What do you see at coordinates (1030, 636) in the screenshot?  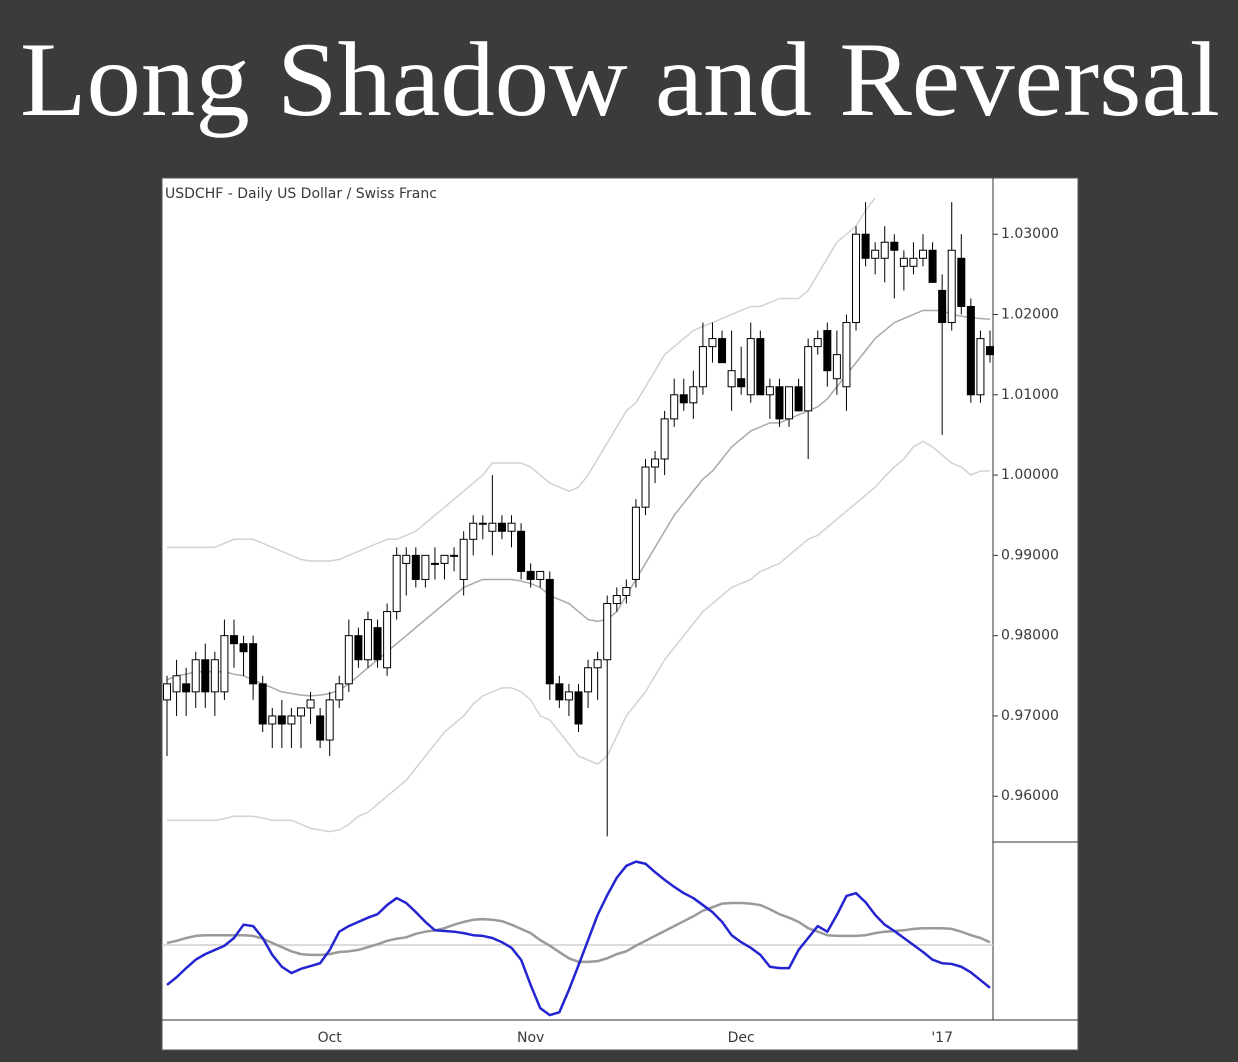 I see `y-tick-label: 0.98000` at bounding box center [1030, 636].